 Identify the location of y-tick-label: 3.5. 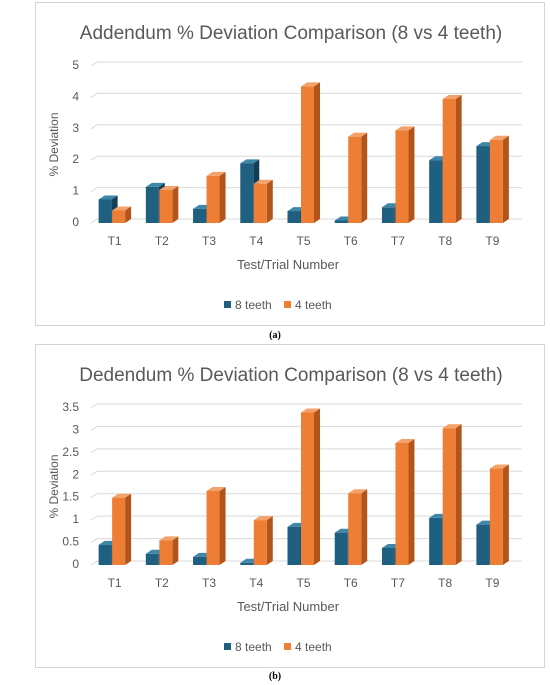
(70, 407).